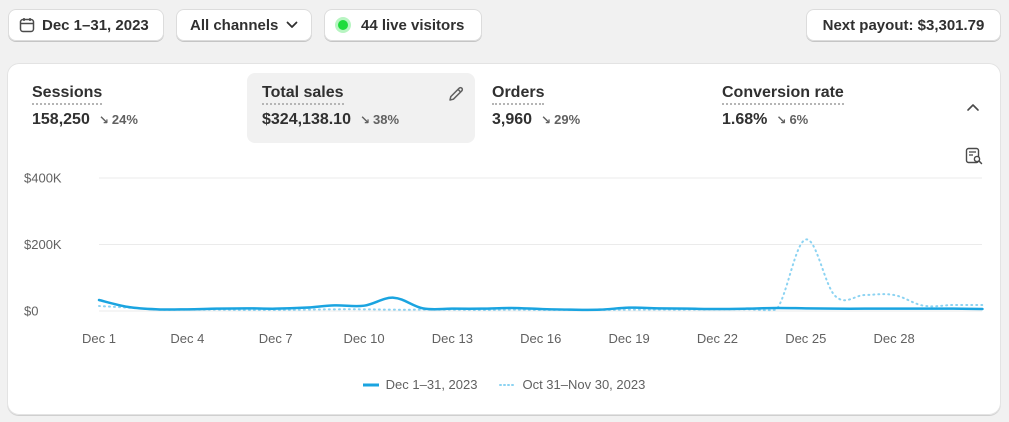 This screenshot has height=422, width=1009. What do you see at coordinates (361, 108) in the screenshot?
I see `metric-total-sales: Total sales $324,138.10 ↘ 38%` at bounding box center [361, 108].